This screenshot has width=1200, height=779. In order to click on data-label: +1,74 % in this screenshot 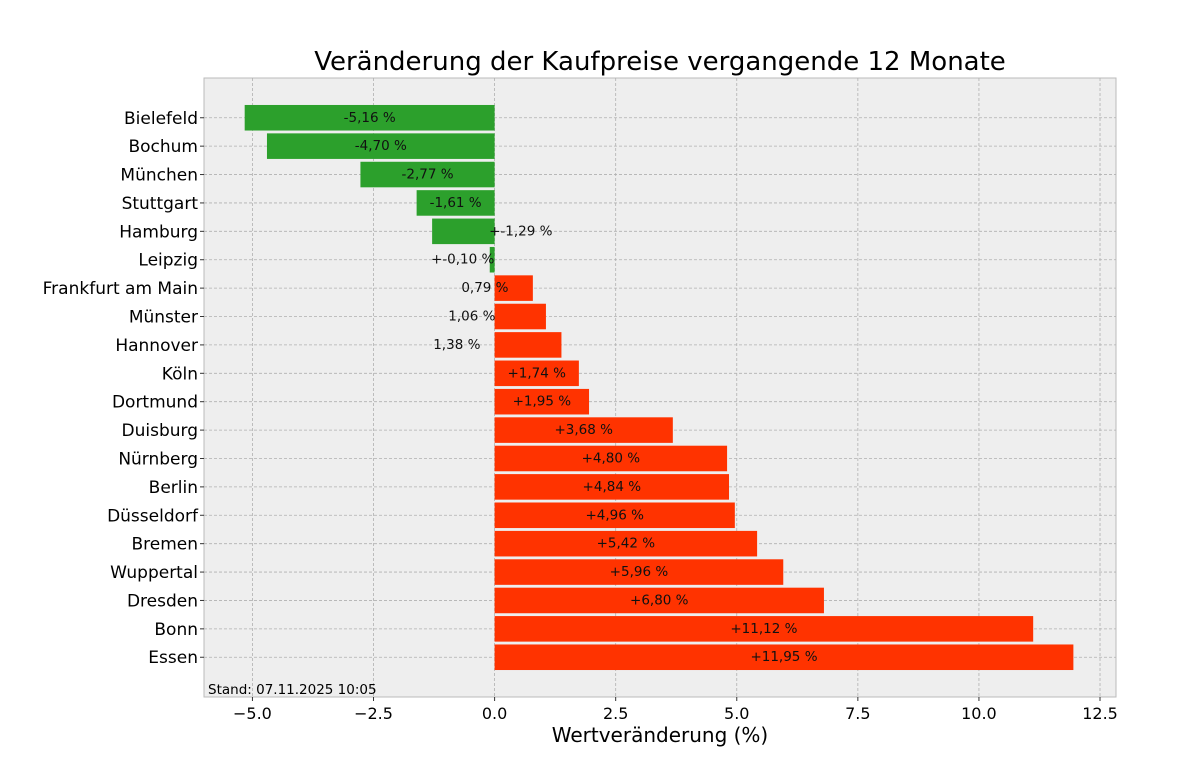, I will do `click(536, 373)`.